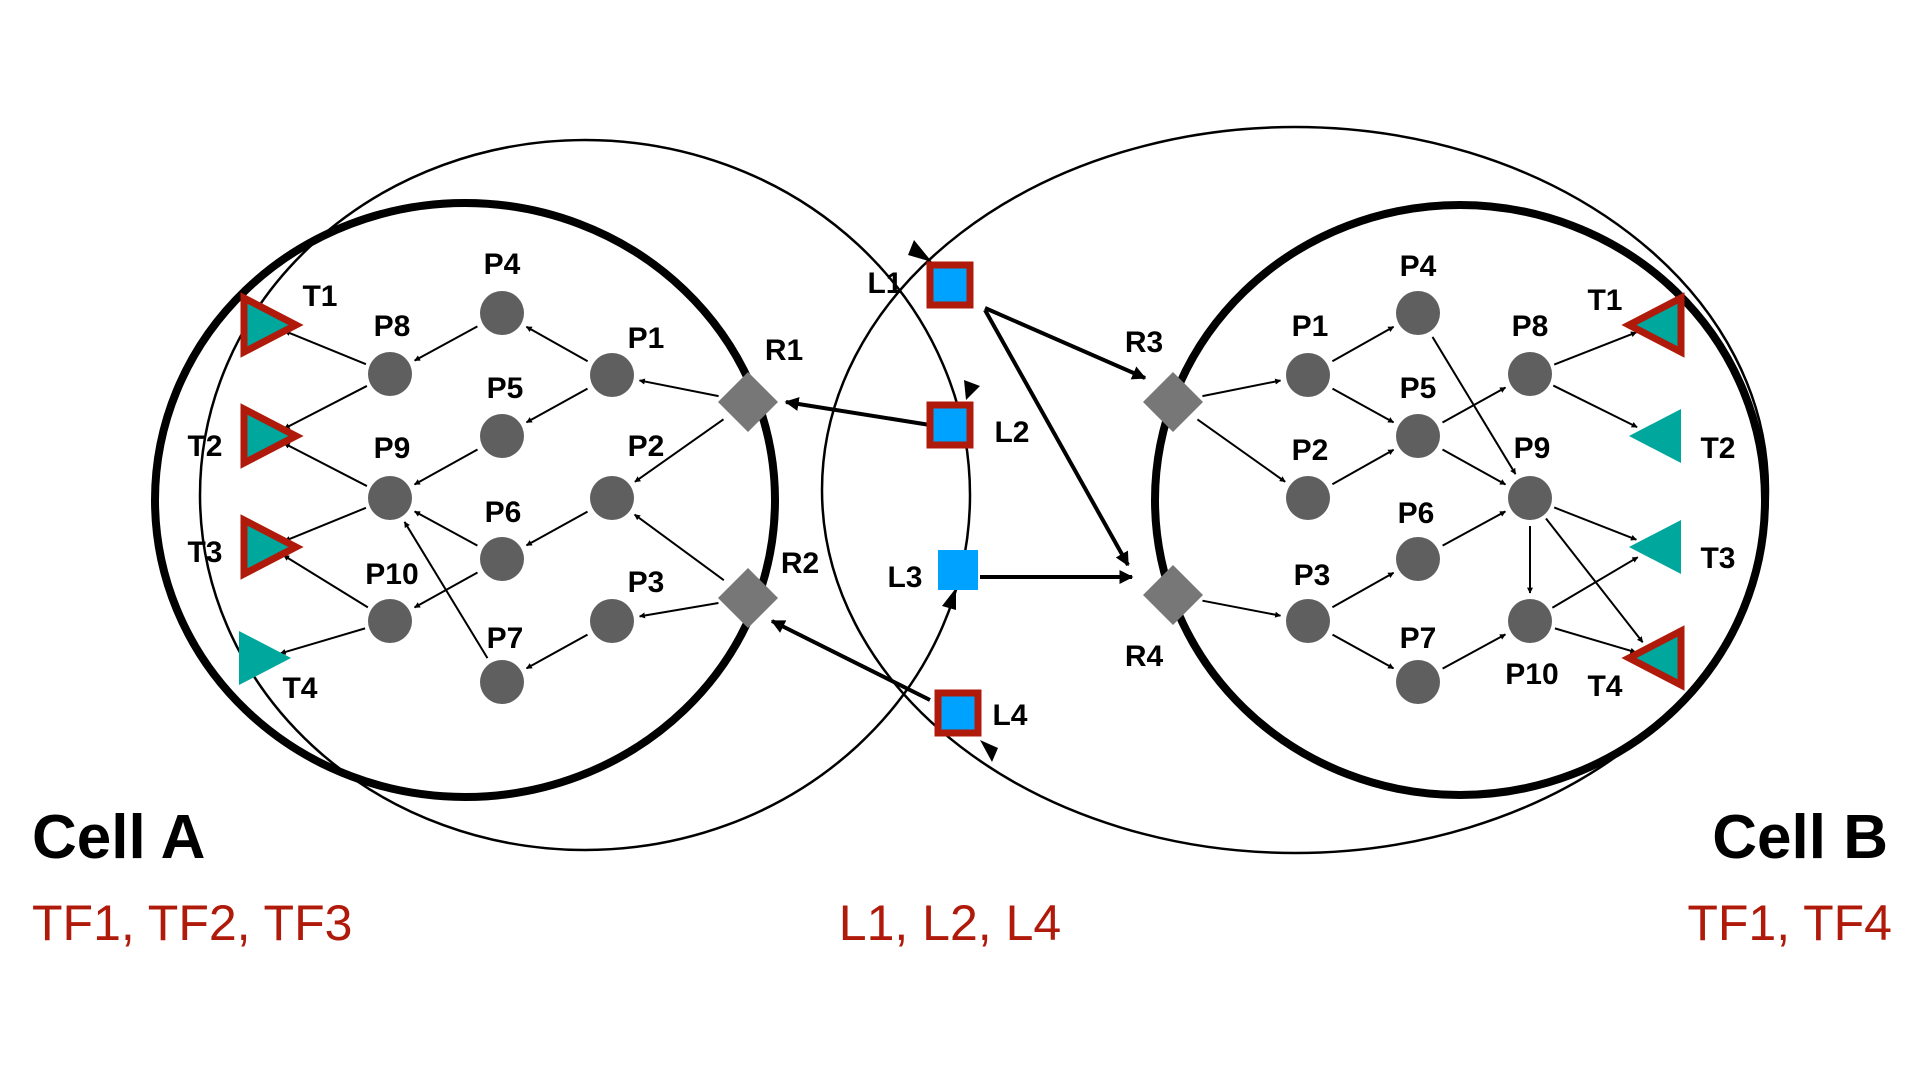 This screenshot has height=1080, width=1920. What do you see at coordinates (503, 512) in the screenshot?
I see `cell-a-protein-label-p6: P6` at bounding box center [503, 512].